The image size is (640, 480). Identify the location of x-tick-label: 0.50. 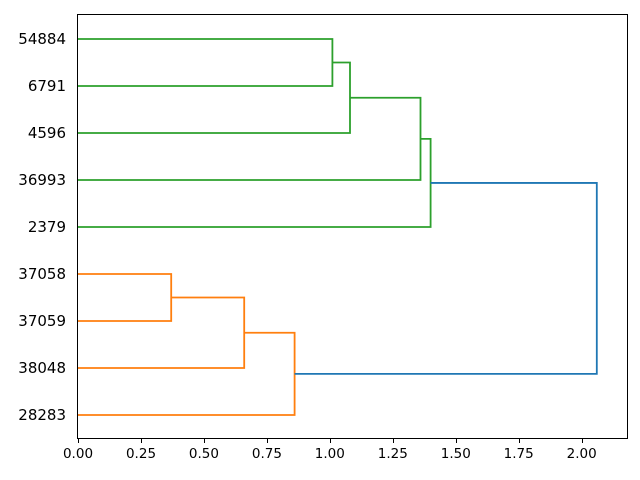
(203, 454).